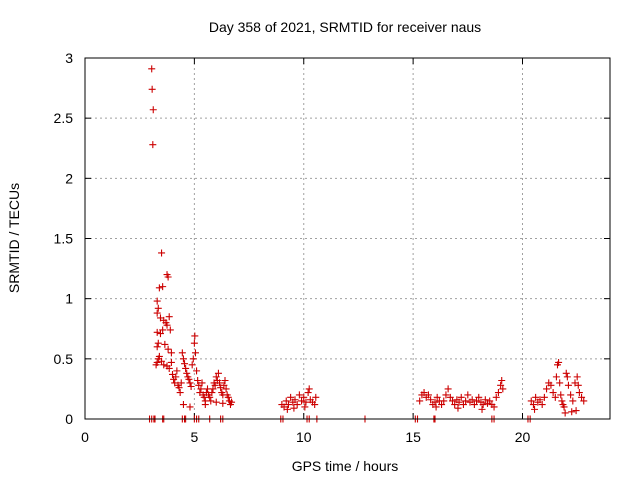 The image size is (640, 480). What do you see at coordinates (69, 419) in the screenshot?
I see `y-tick-label: 0` at bounding box center [69, 419].